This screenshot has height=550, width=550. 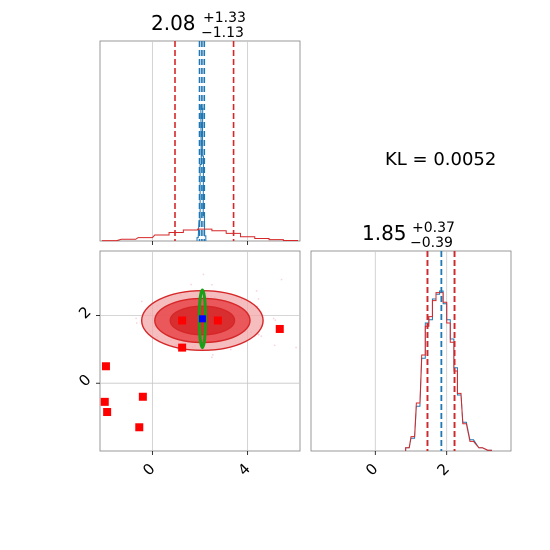 What do you see at coordinates (84, 312) in the screenshot?
I see `joint-y-tick-label: 2` at bounding box center [84, 312].